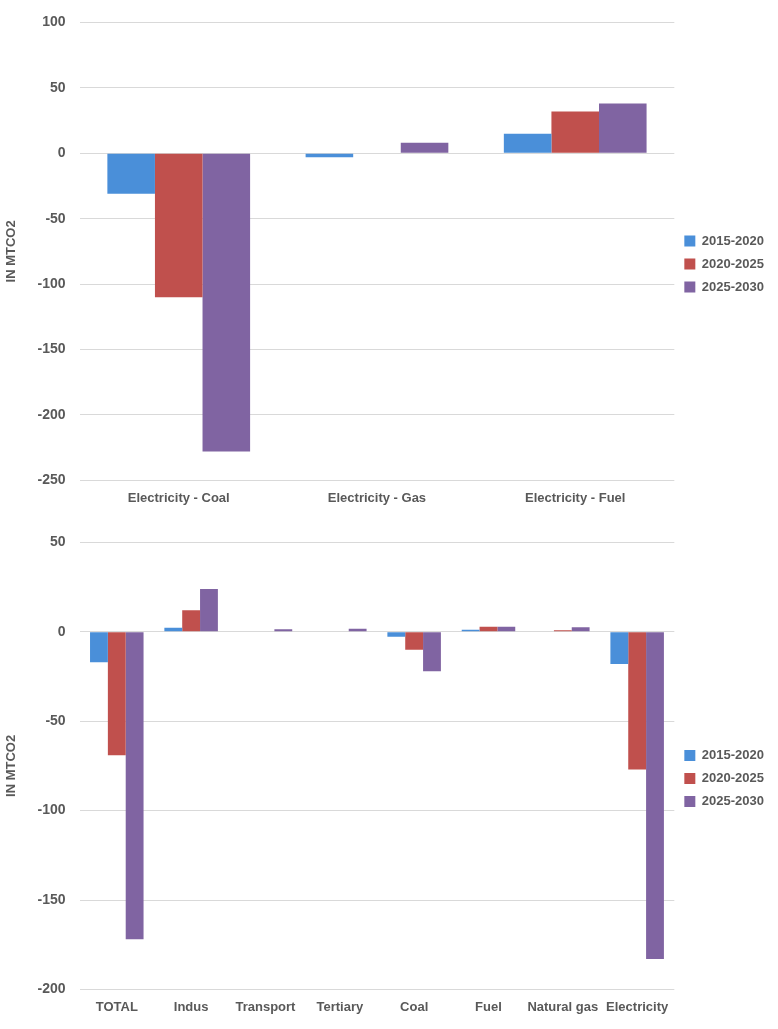 This screenshot has width=778, height=1029. Describe the element at coordinates (340, 1006) in the screenshot. I see `x-tick-label: Tertiary` at that location.